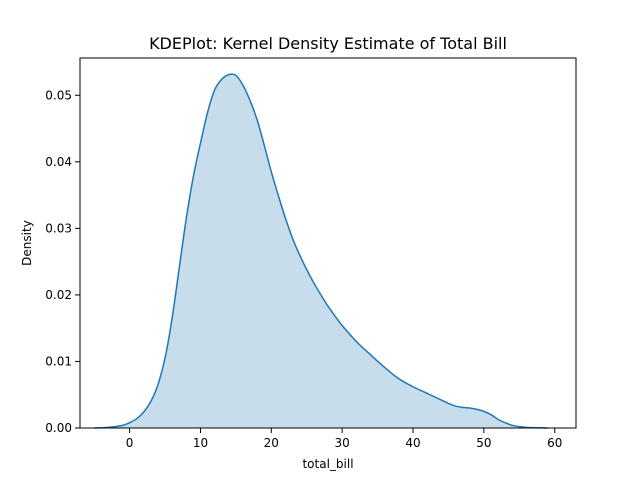  I want to click on x-tick-label: 50, so click(483, 443).